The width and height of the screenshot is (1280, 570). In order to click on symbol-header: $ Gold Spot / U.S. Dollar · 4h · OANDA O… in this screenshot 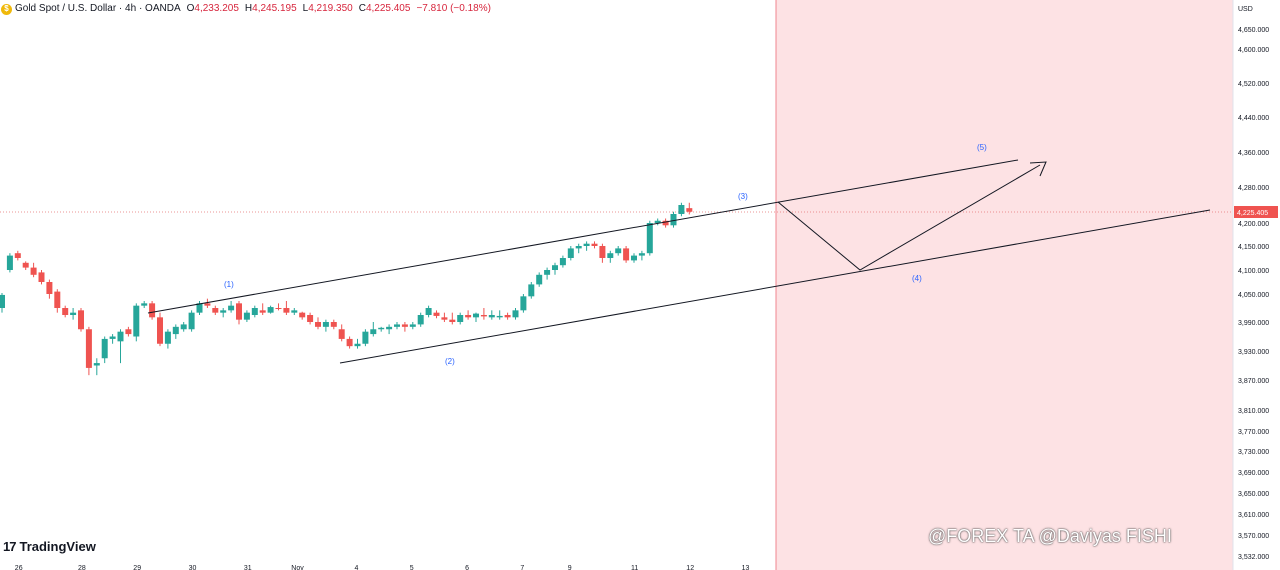, I will do `click(245, 9)`.